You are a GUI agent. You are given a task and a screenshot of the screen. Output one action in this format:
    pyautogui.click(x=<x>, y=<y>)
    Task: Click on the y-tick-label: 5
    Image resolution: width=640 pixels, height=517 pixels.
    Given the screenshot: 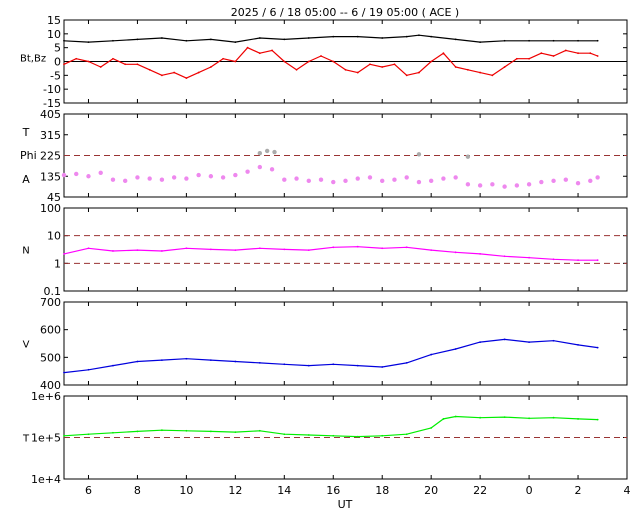 What is the action you would take?
    pyautogui.click(x=57, y=48)
    